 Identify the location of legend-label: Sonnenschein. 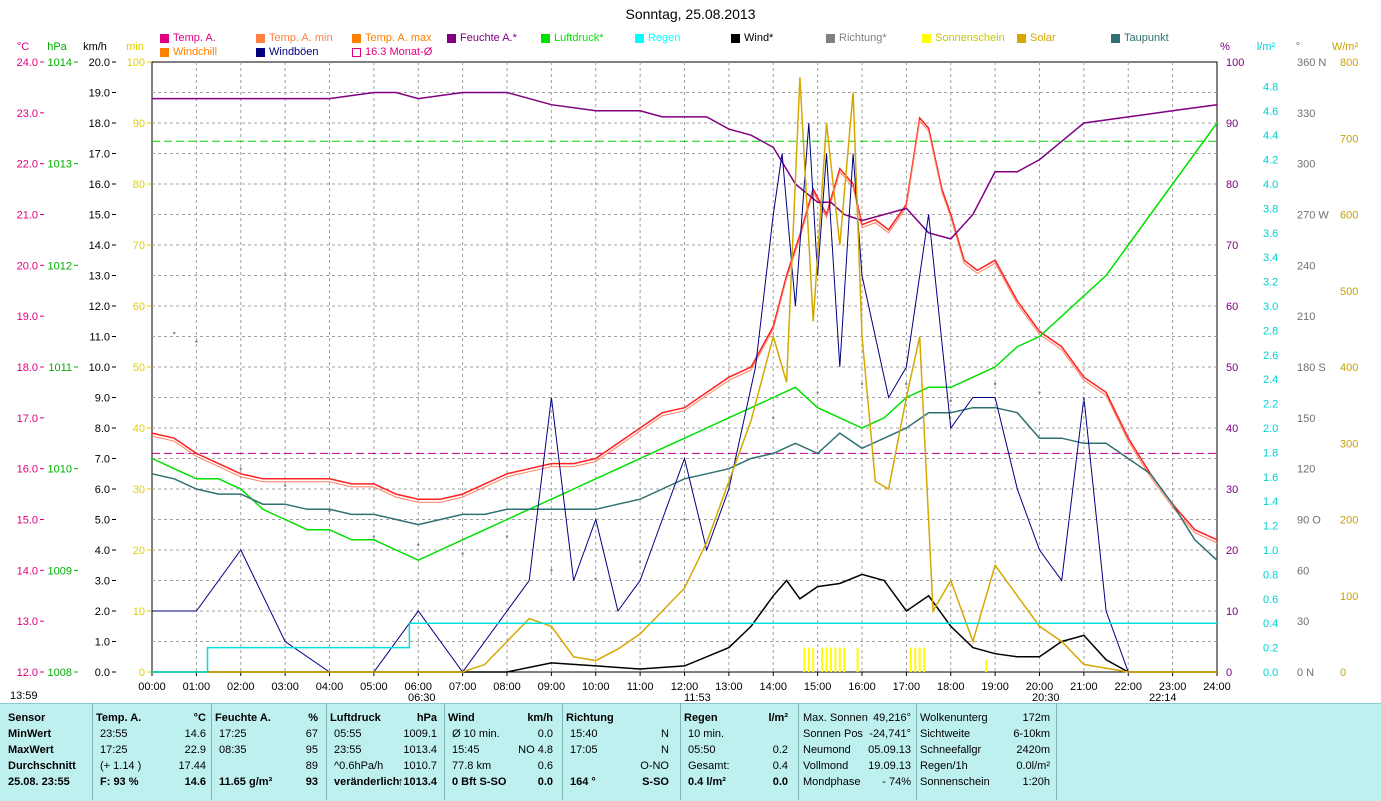
(970, 38).